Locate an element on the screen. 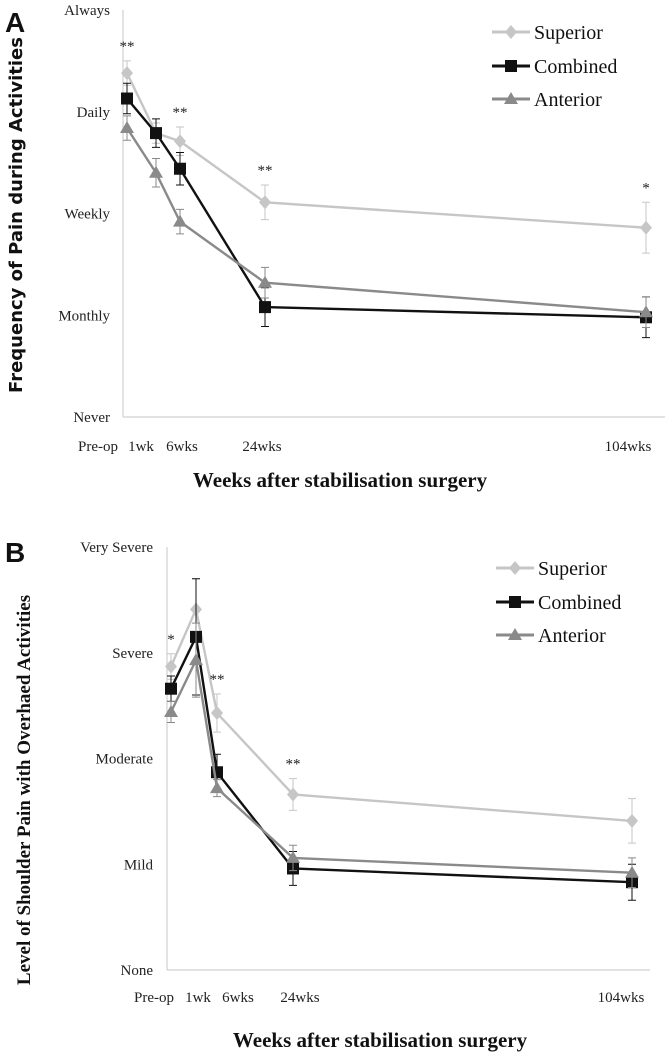  y-tick-label: Severe is located at coordinates (132, 654).